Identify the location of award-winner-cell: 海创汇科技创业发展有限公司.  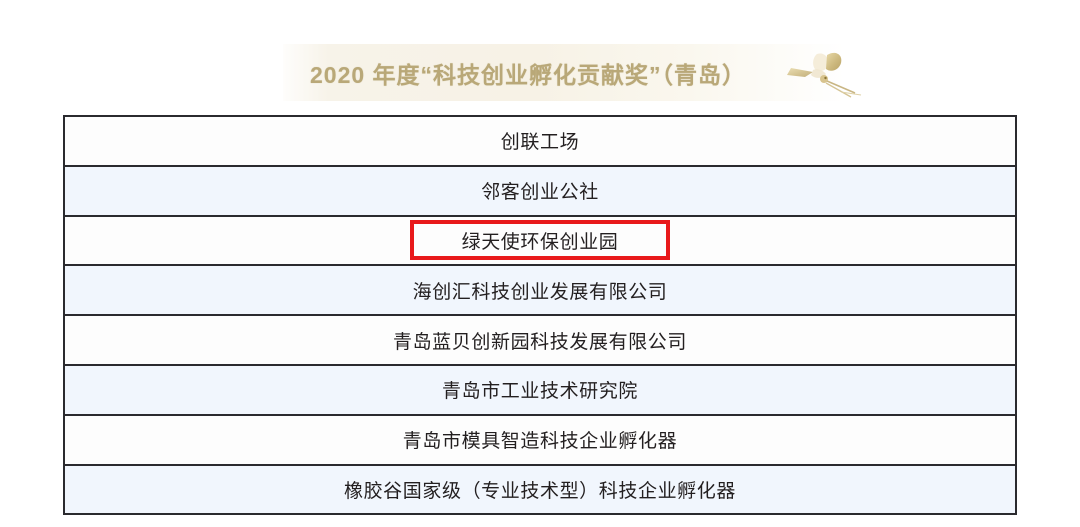
(540, 290).